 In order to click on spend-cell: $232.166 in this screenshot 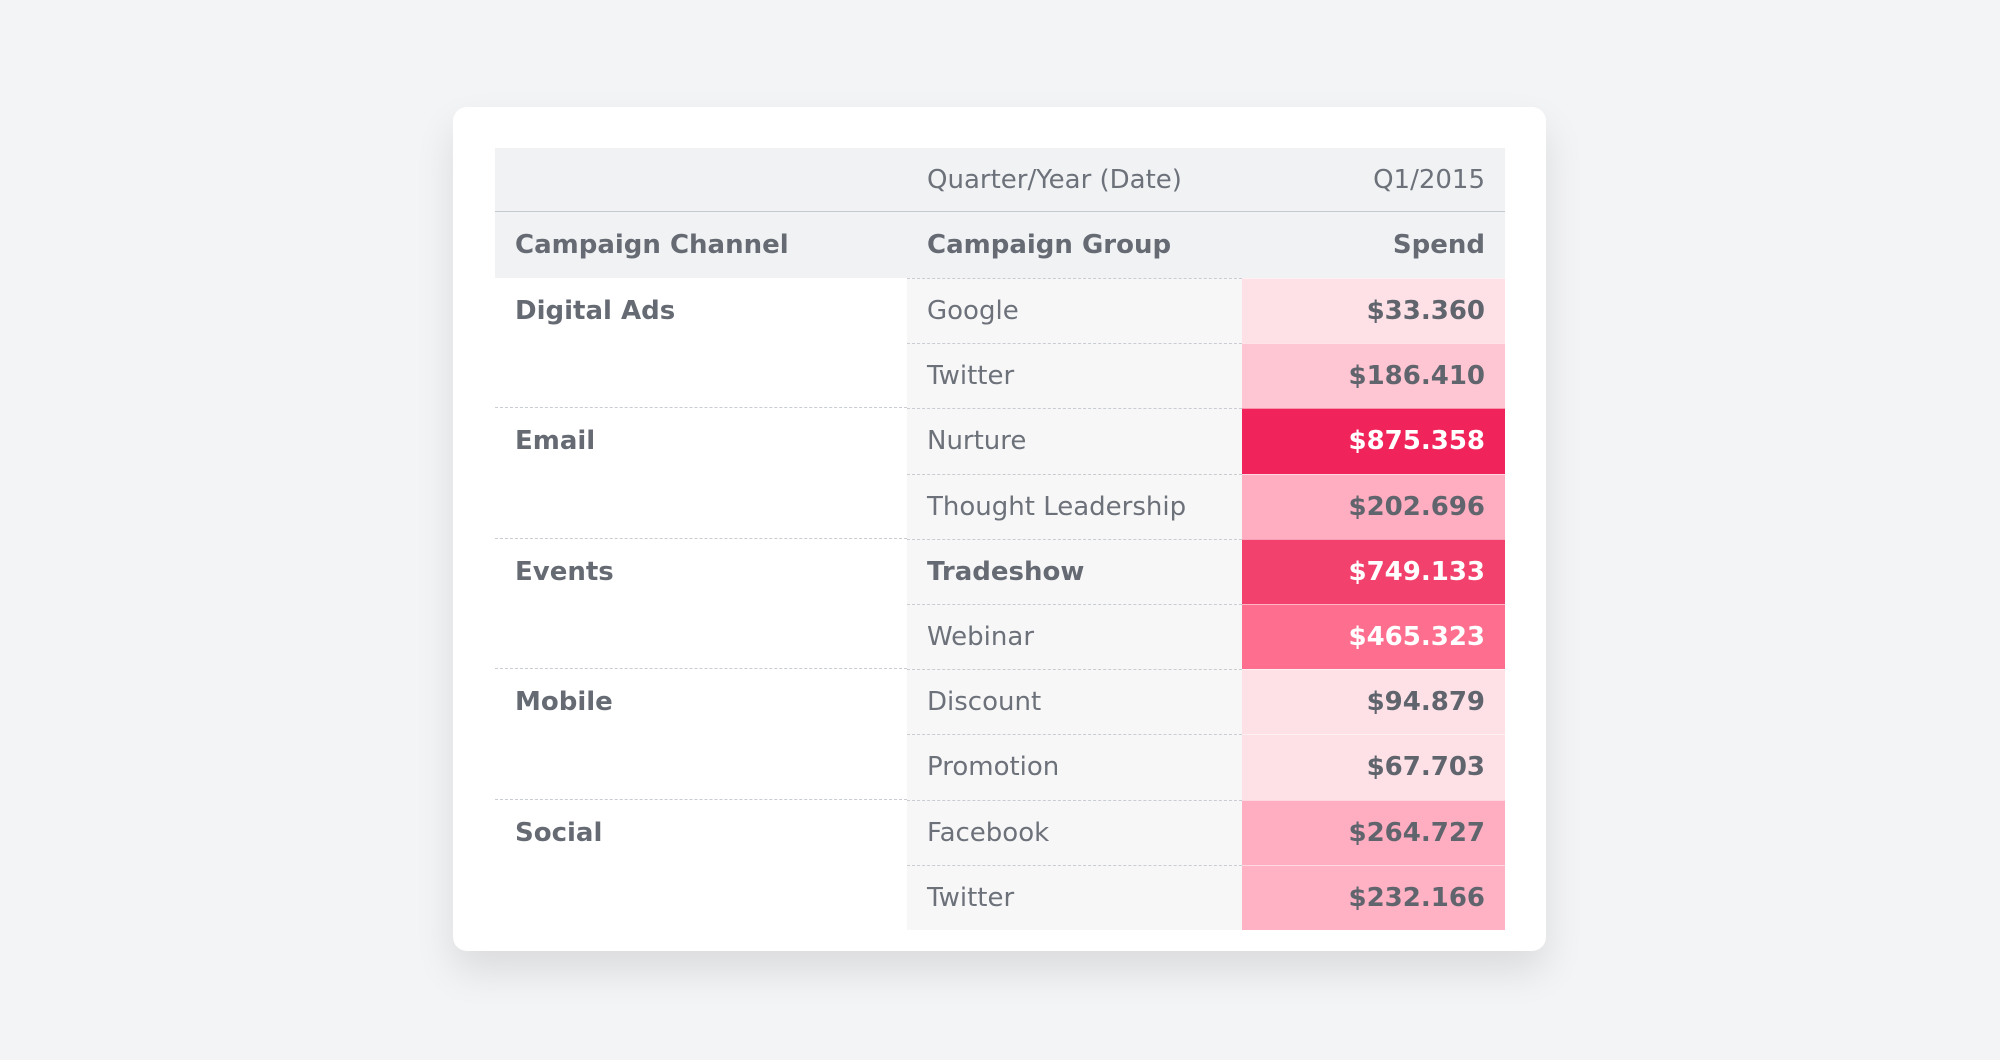, I will do `click(1373, 897)`.